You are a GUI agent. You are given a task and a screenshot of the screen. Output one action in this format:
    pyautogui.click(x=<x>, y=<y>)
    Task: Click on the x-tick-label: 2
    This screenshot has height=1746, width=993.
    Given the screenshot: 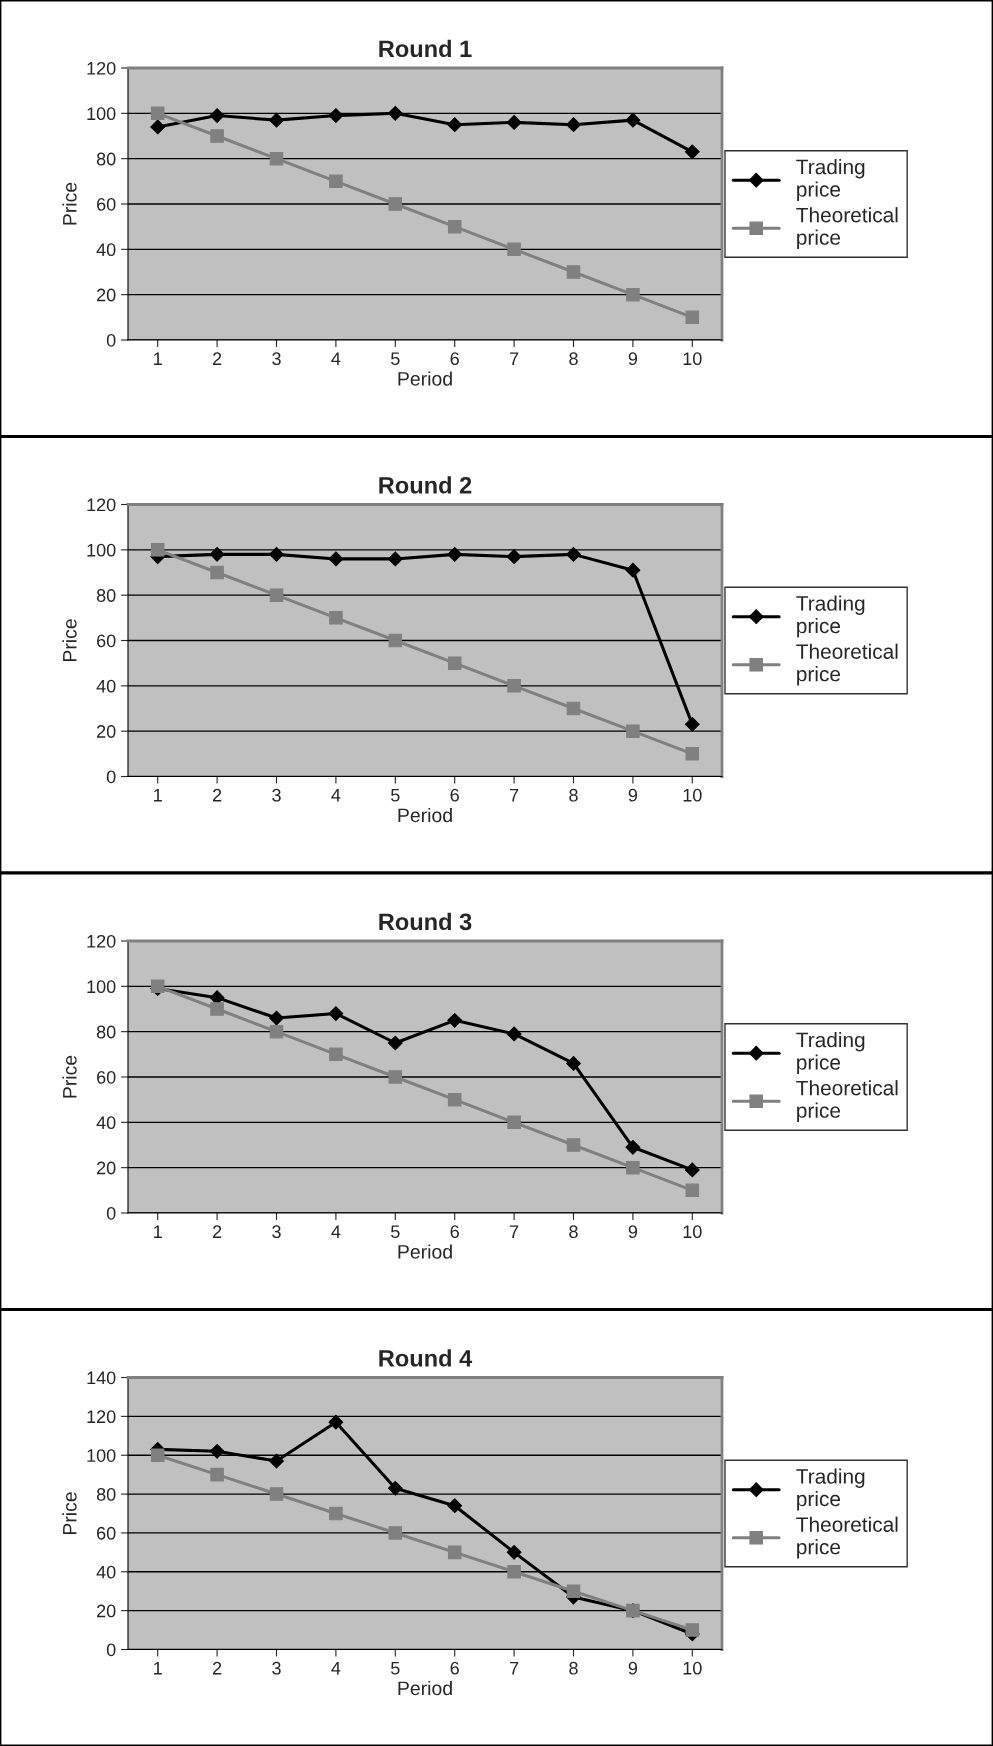 What is the action you would take?
    pyautogui.click(x=217, y=795)
    